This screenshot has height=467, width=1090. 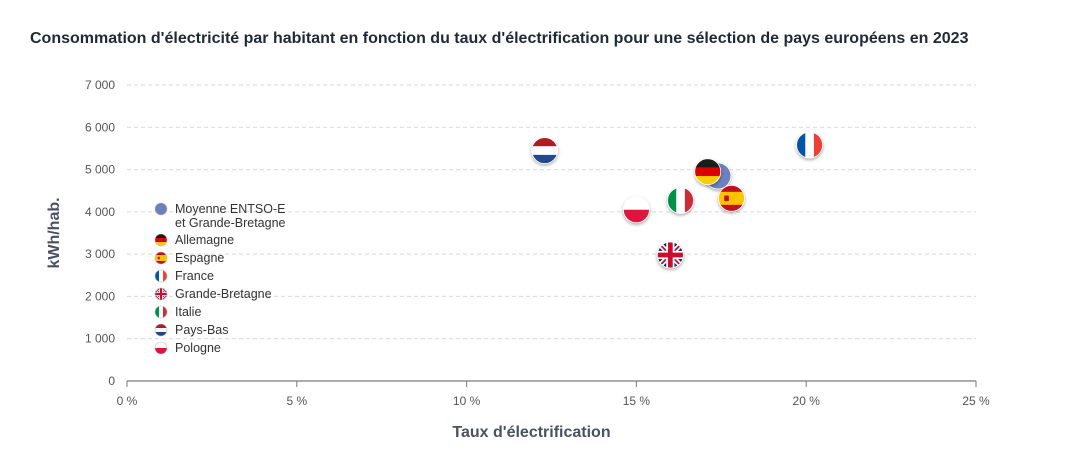 I want to click on flag-germany-icon, so click(x=161, y=240).